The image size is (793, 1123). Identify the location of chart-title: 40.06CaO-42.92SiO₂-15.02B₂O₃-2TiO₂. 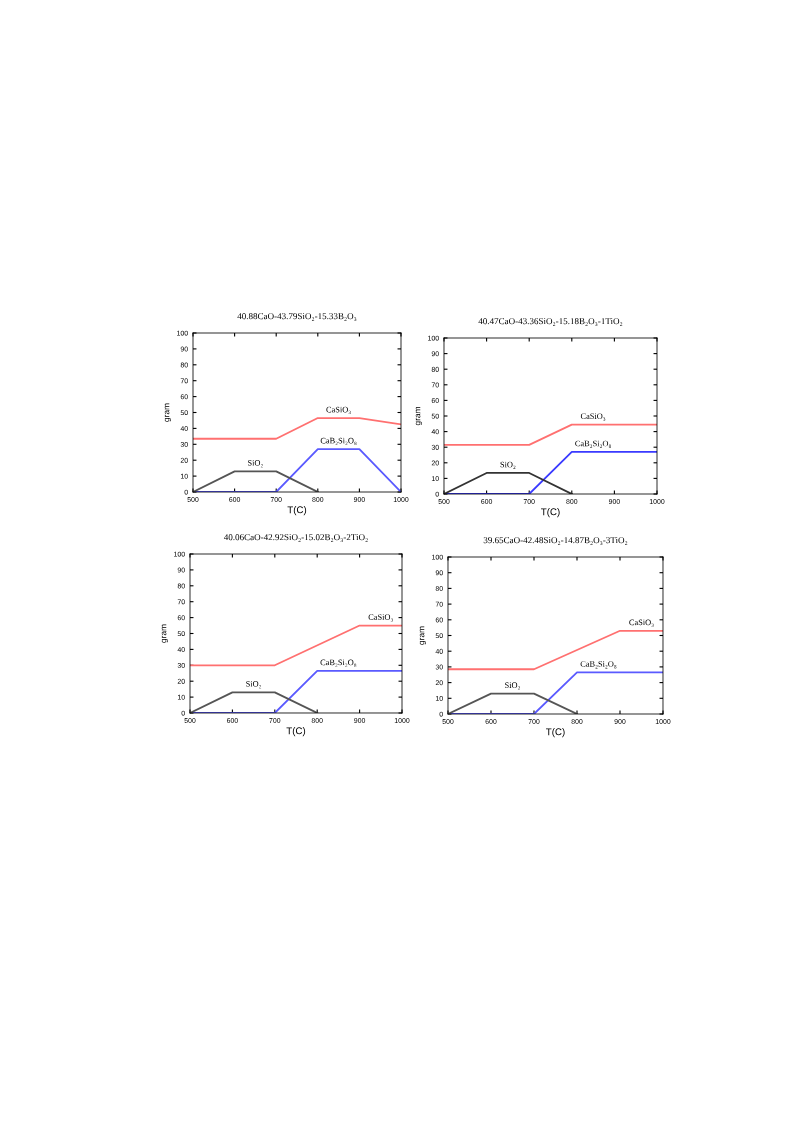
(295, 538).